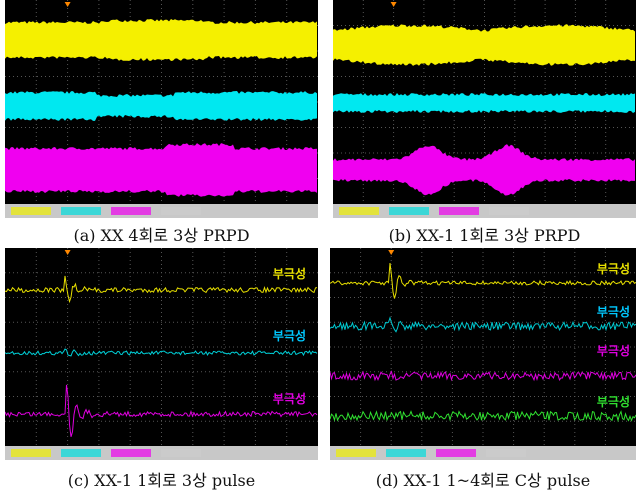 Image resolution: width=636 pixels, height=493 pixels. What do you see at coordinates (161, 480) in the screenshot?
I see `caption: (c) XX-1 1회로 3상 pulse` at bounding box center [161, 480].